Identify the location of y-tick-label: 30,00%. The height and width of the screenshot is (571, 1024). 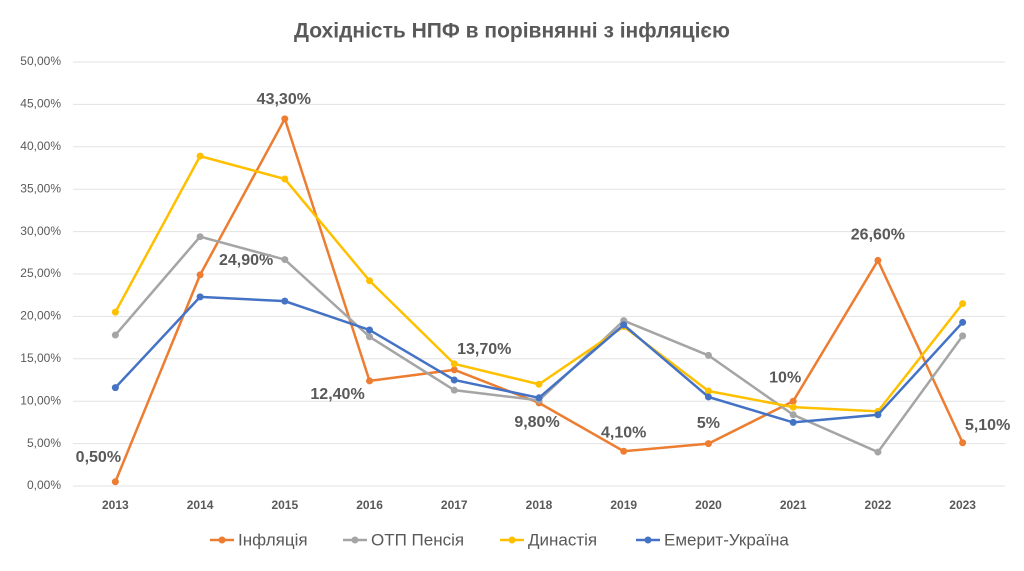
(40, 231).